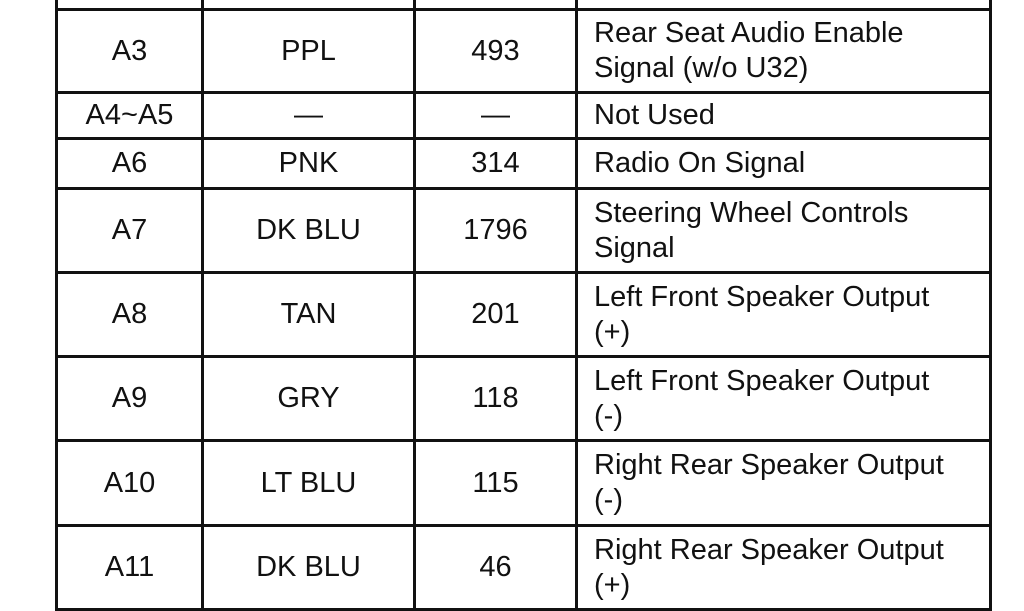 This screenshot has height=611, width=1024. I want to click on wire-color-cell, so click(308, 5).